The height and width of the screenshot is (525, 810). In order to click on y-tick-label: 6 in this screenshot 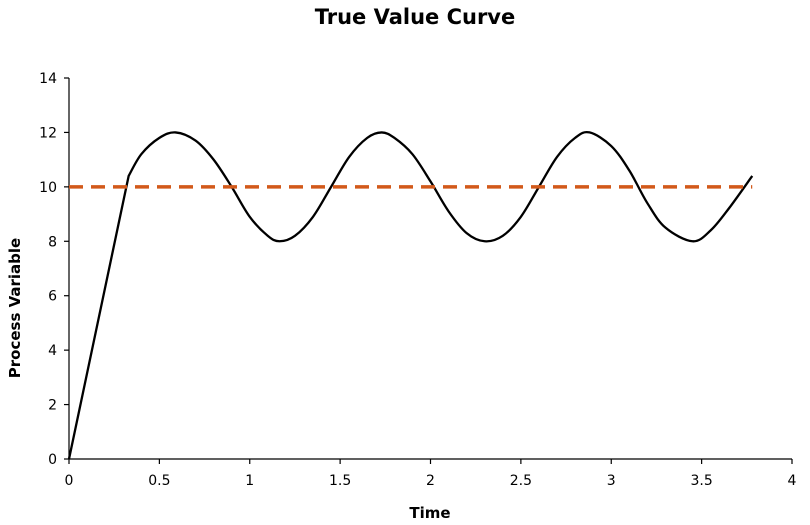, I will do `click(52, 297)`.